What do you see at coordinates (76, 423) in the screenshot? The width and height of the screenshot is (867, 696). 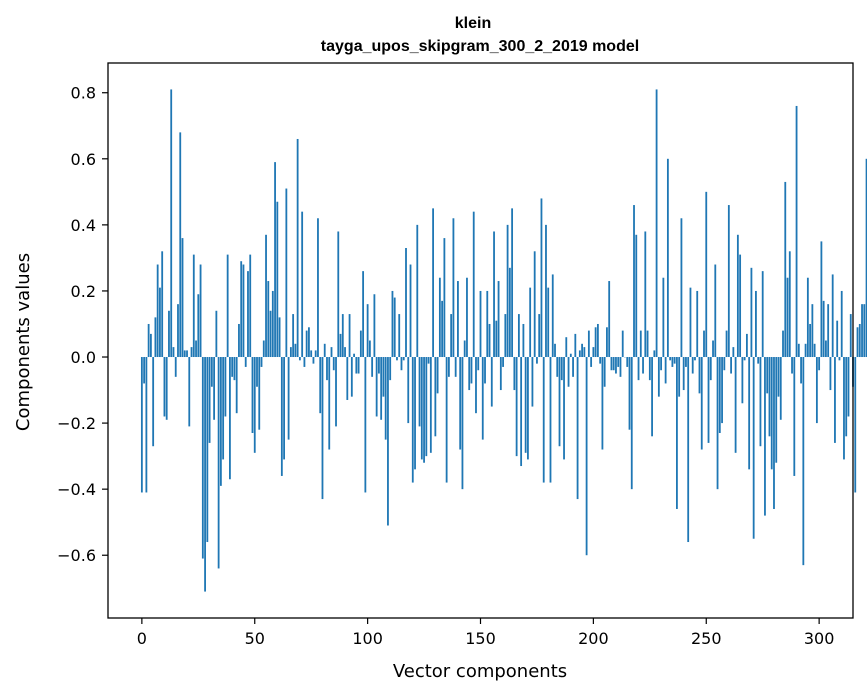 I see `y-tick-label: −0.2` at bounding box center [76, 423].